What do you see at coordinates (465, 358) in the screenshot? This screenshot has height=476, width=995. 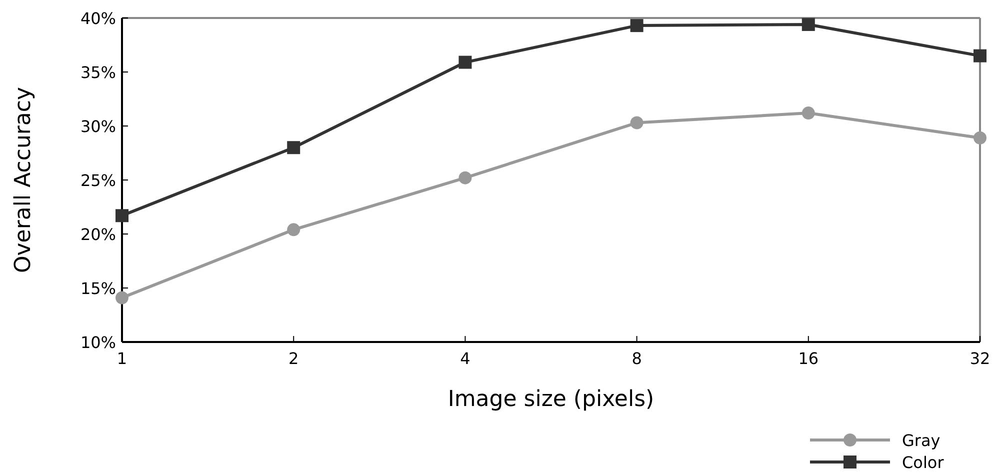 I see `x-tick-label: 4` at bounding box center [465, 358].